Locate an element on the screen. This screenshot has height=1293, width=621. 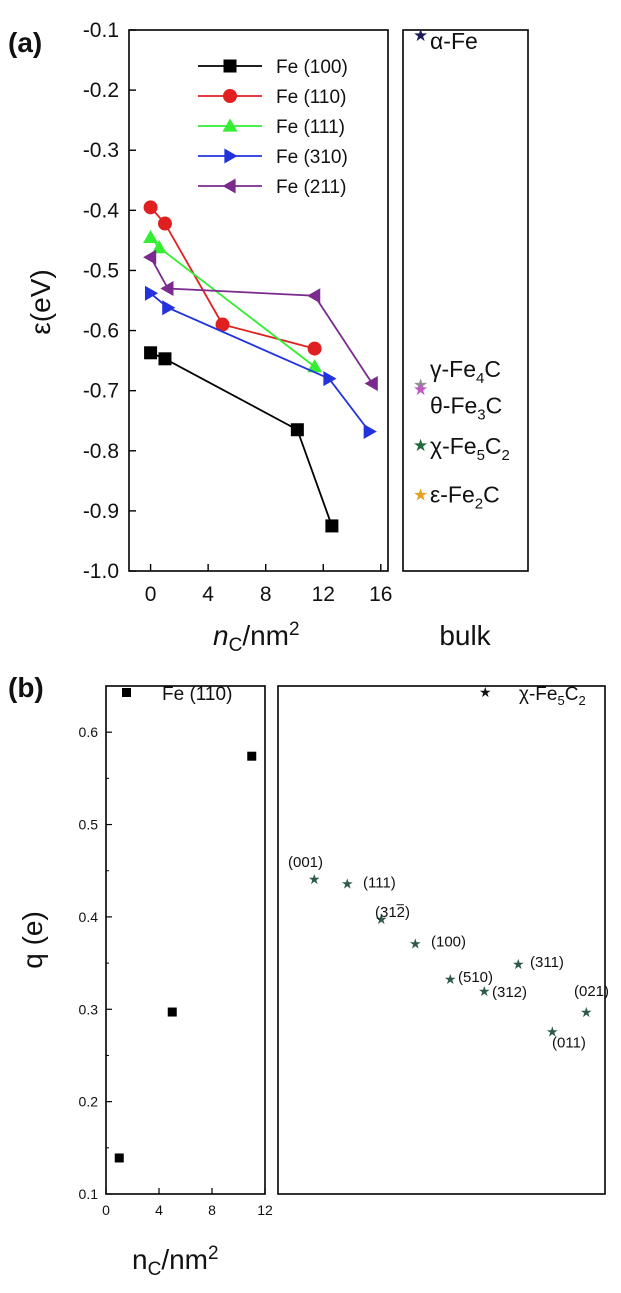
panel-b-facet-label: (312) is located at coordinates (392, 912).